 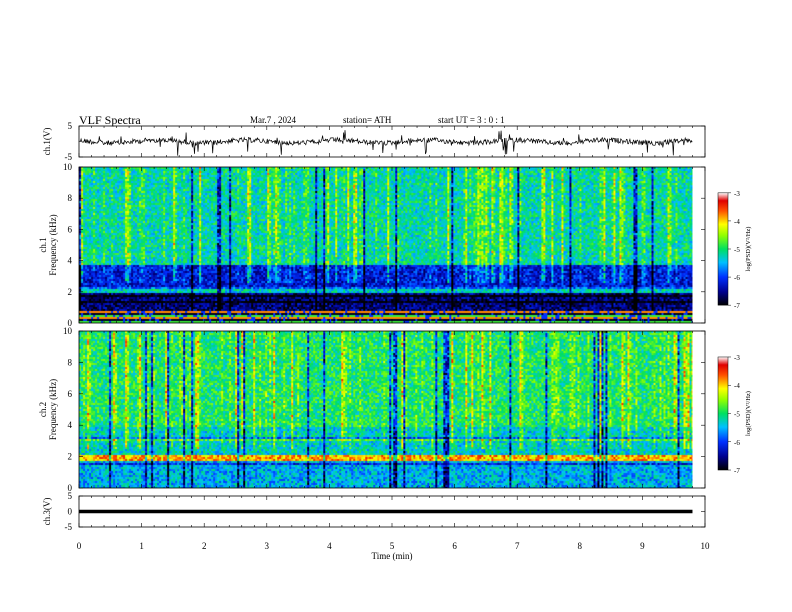 What do you see at coordinates (43, 409) in the screenshot?
I see `channel-label: ch.2` at bounding box center [43, 409].